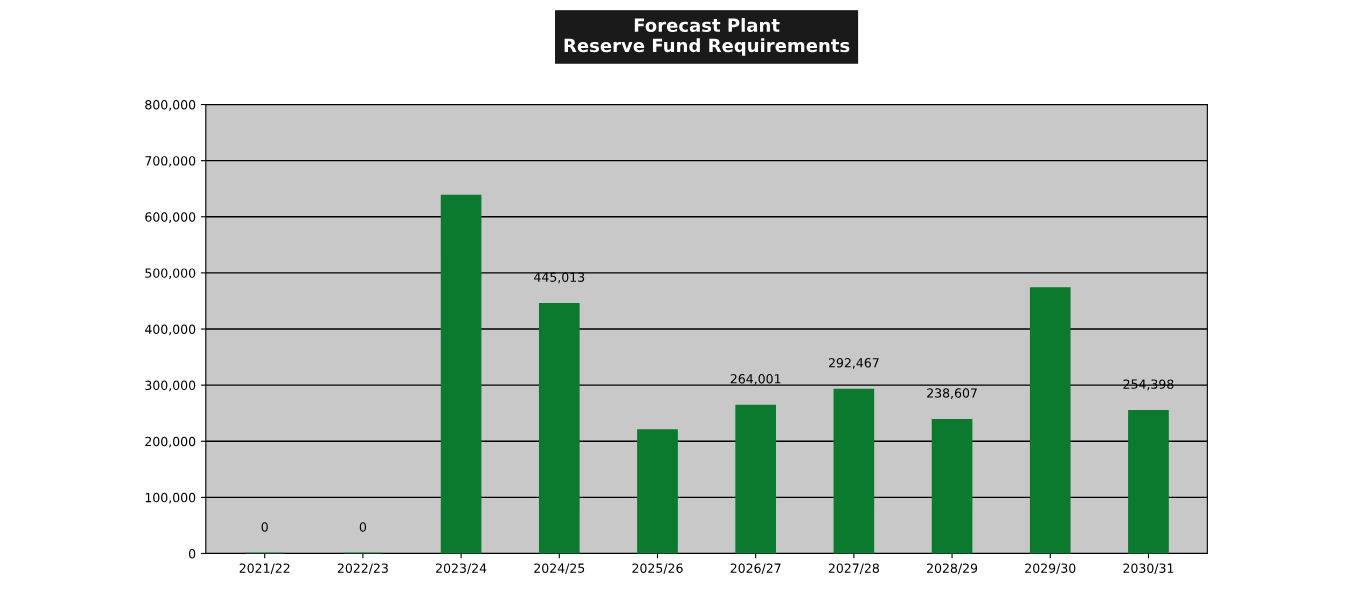 The image size is (1372, 615). I want to click on x-tick-label: 2022/23, so click(362, 568).